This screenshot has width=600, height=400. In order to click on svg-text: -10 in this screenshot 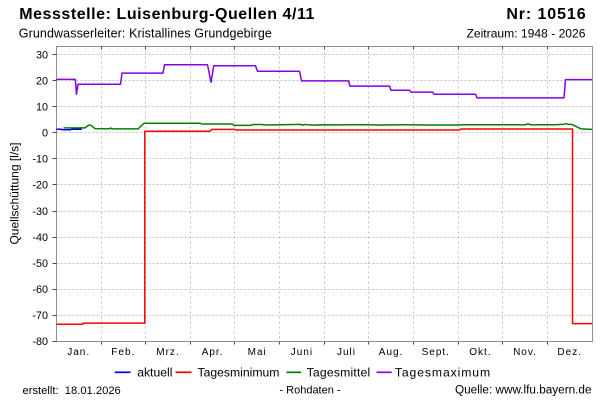, I will do `click(40, 160)`.